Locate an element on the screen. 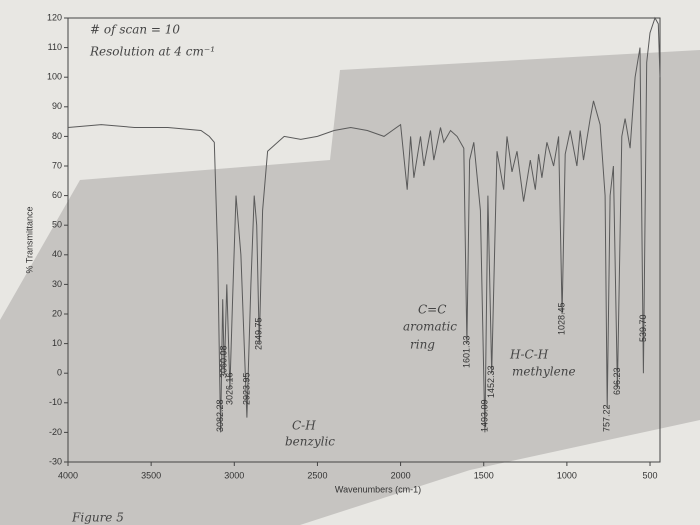  peak-label: 3082.28 is located at coordinates (220, 415).